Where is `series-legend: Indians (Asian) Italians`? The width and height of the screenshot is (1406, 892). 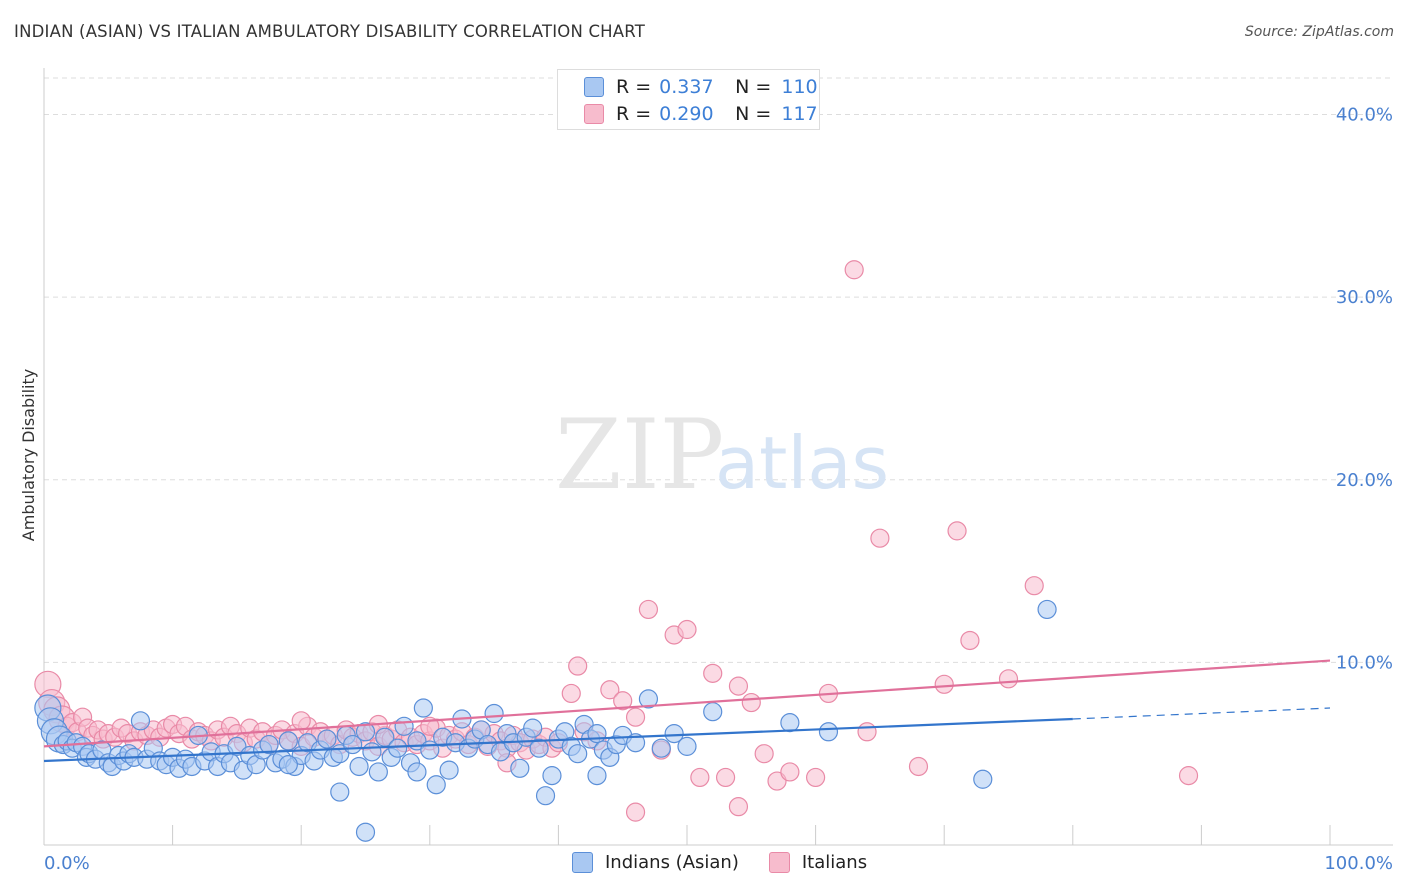 series-legend: Indians (Asian) Italians is located at coordinates (734, 862).